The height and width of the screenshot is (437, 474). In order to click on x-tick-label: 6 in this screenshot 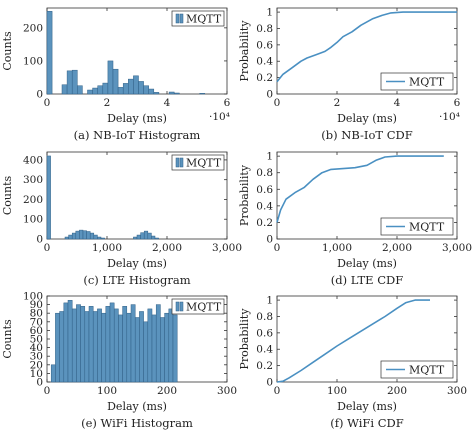, I will do `click(227, 103)`.